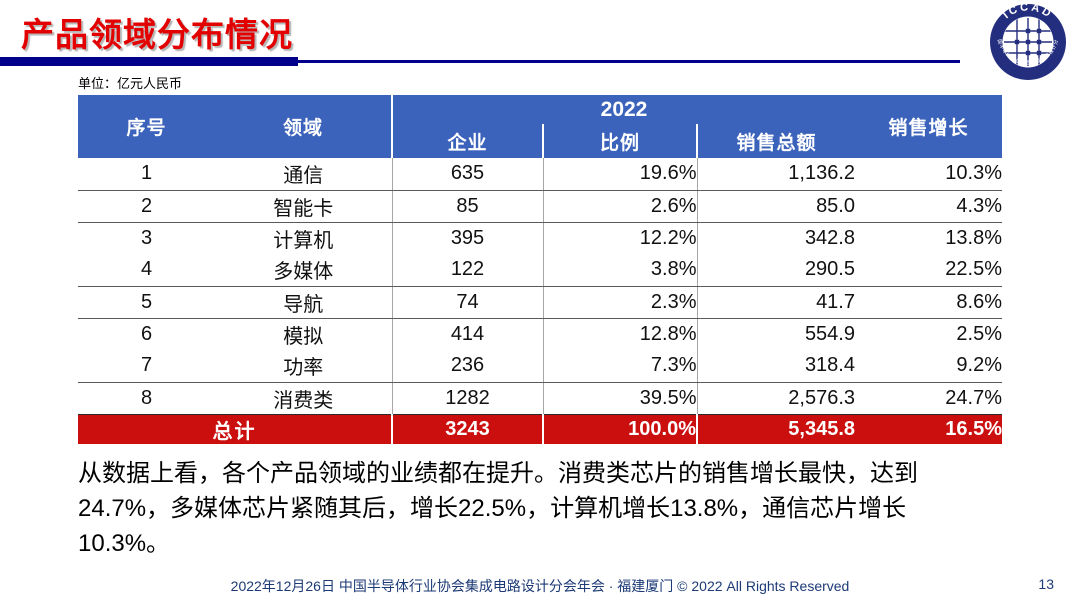  I want to click on cell-ratio: 12.8%, so click(619, 334).